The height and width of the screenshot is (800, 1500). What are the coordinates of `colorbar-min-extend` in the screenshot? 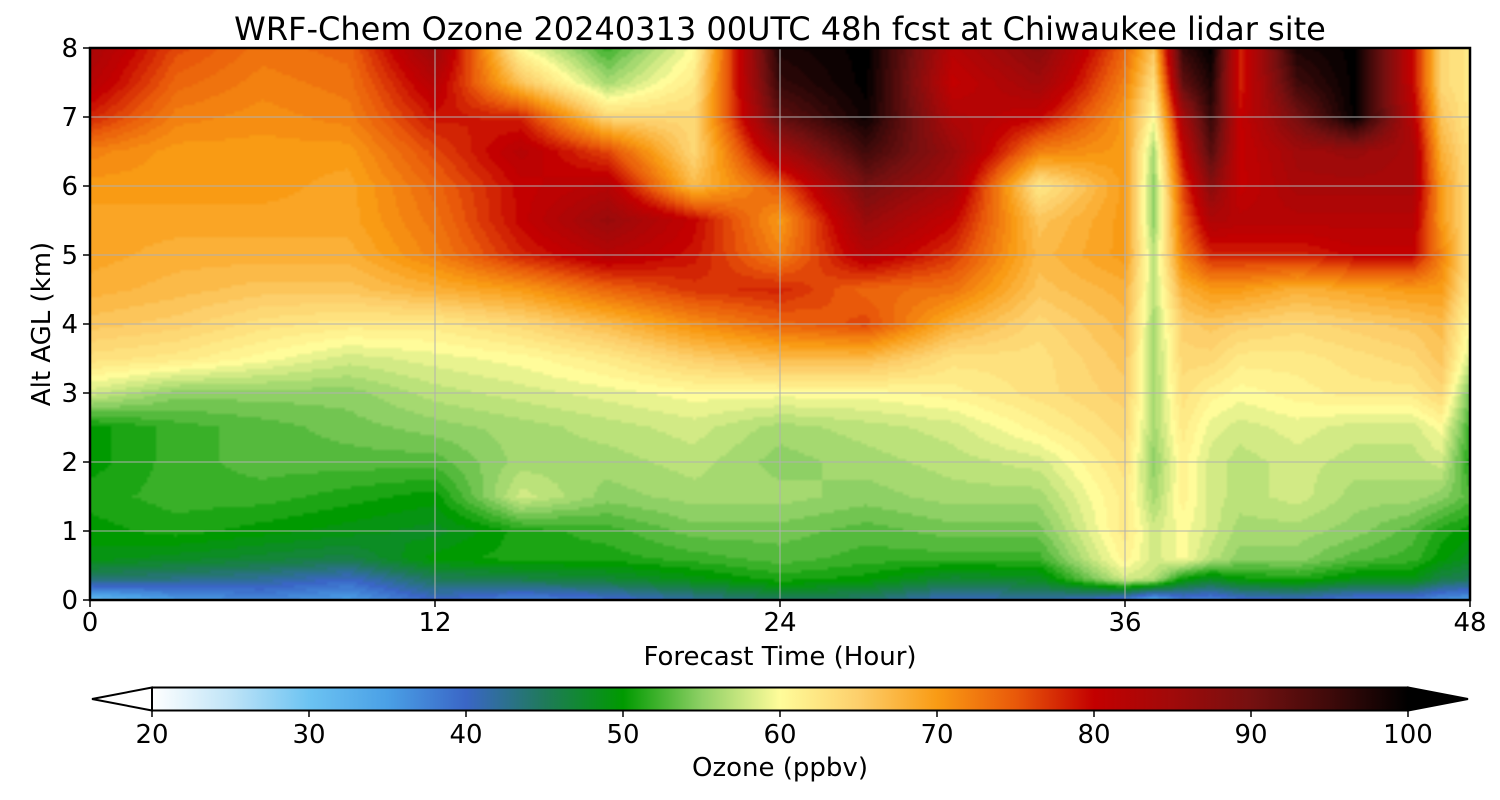 It's located at (122, 699).